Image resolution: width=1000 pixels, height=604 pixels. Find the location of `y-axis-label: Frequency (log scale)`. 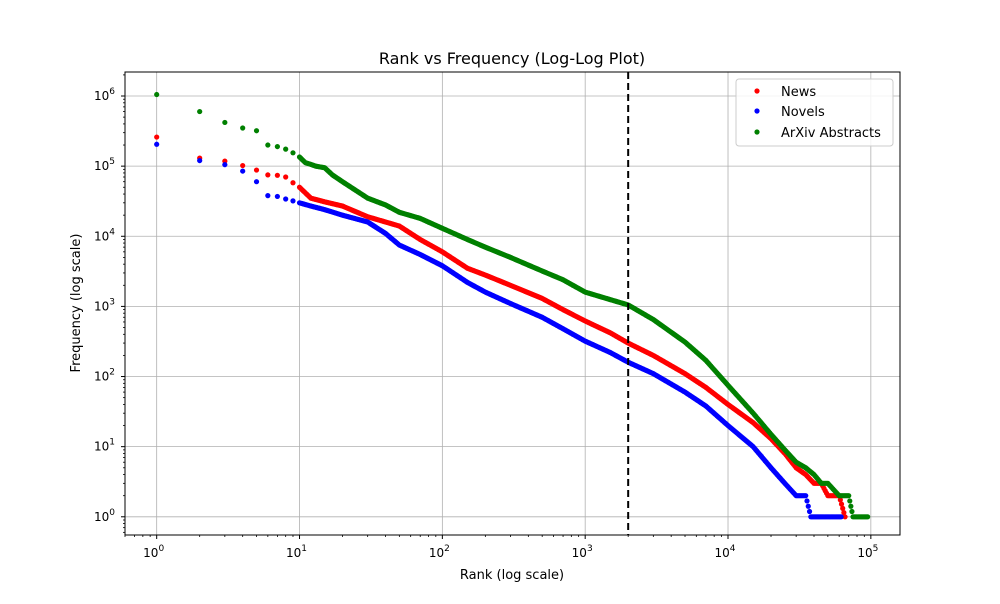

y-axis-label: Frequency (log scale) is located at coordinates (76, 303).